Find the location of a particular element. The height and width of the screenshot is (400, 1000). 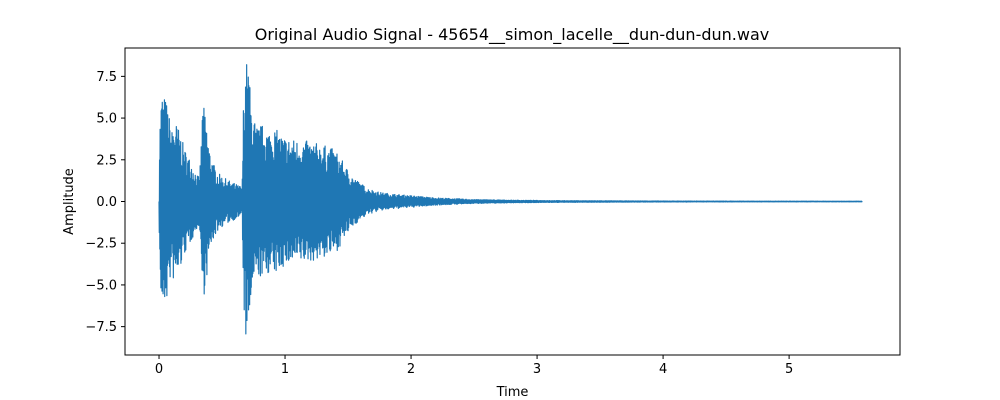

x-tick-label: 2 is located at coordinates (411, 369).